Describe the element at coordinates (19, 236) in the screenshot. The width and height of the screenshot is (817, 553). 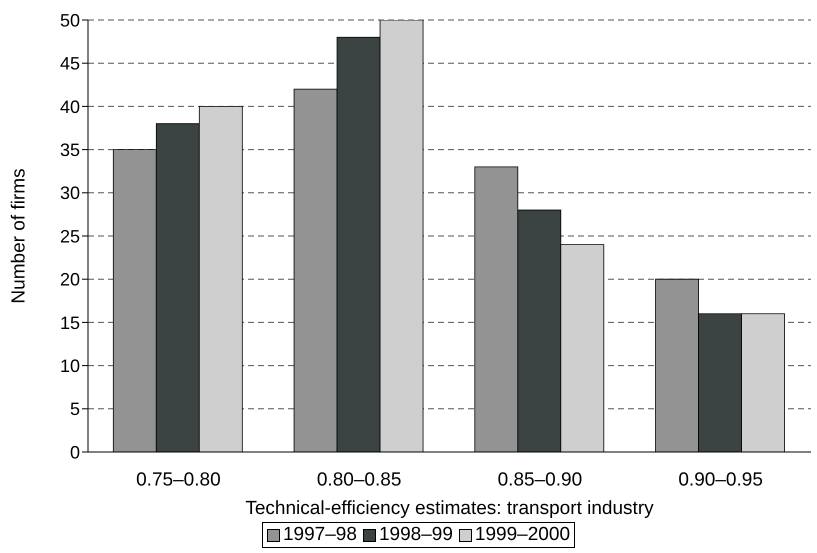
I see `y-axis-title: Number of firms` at that location.